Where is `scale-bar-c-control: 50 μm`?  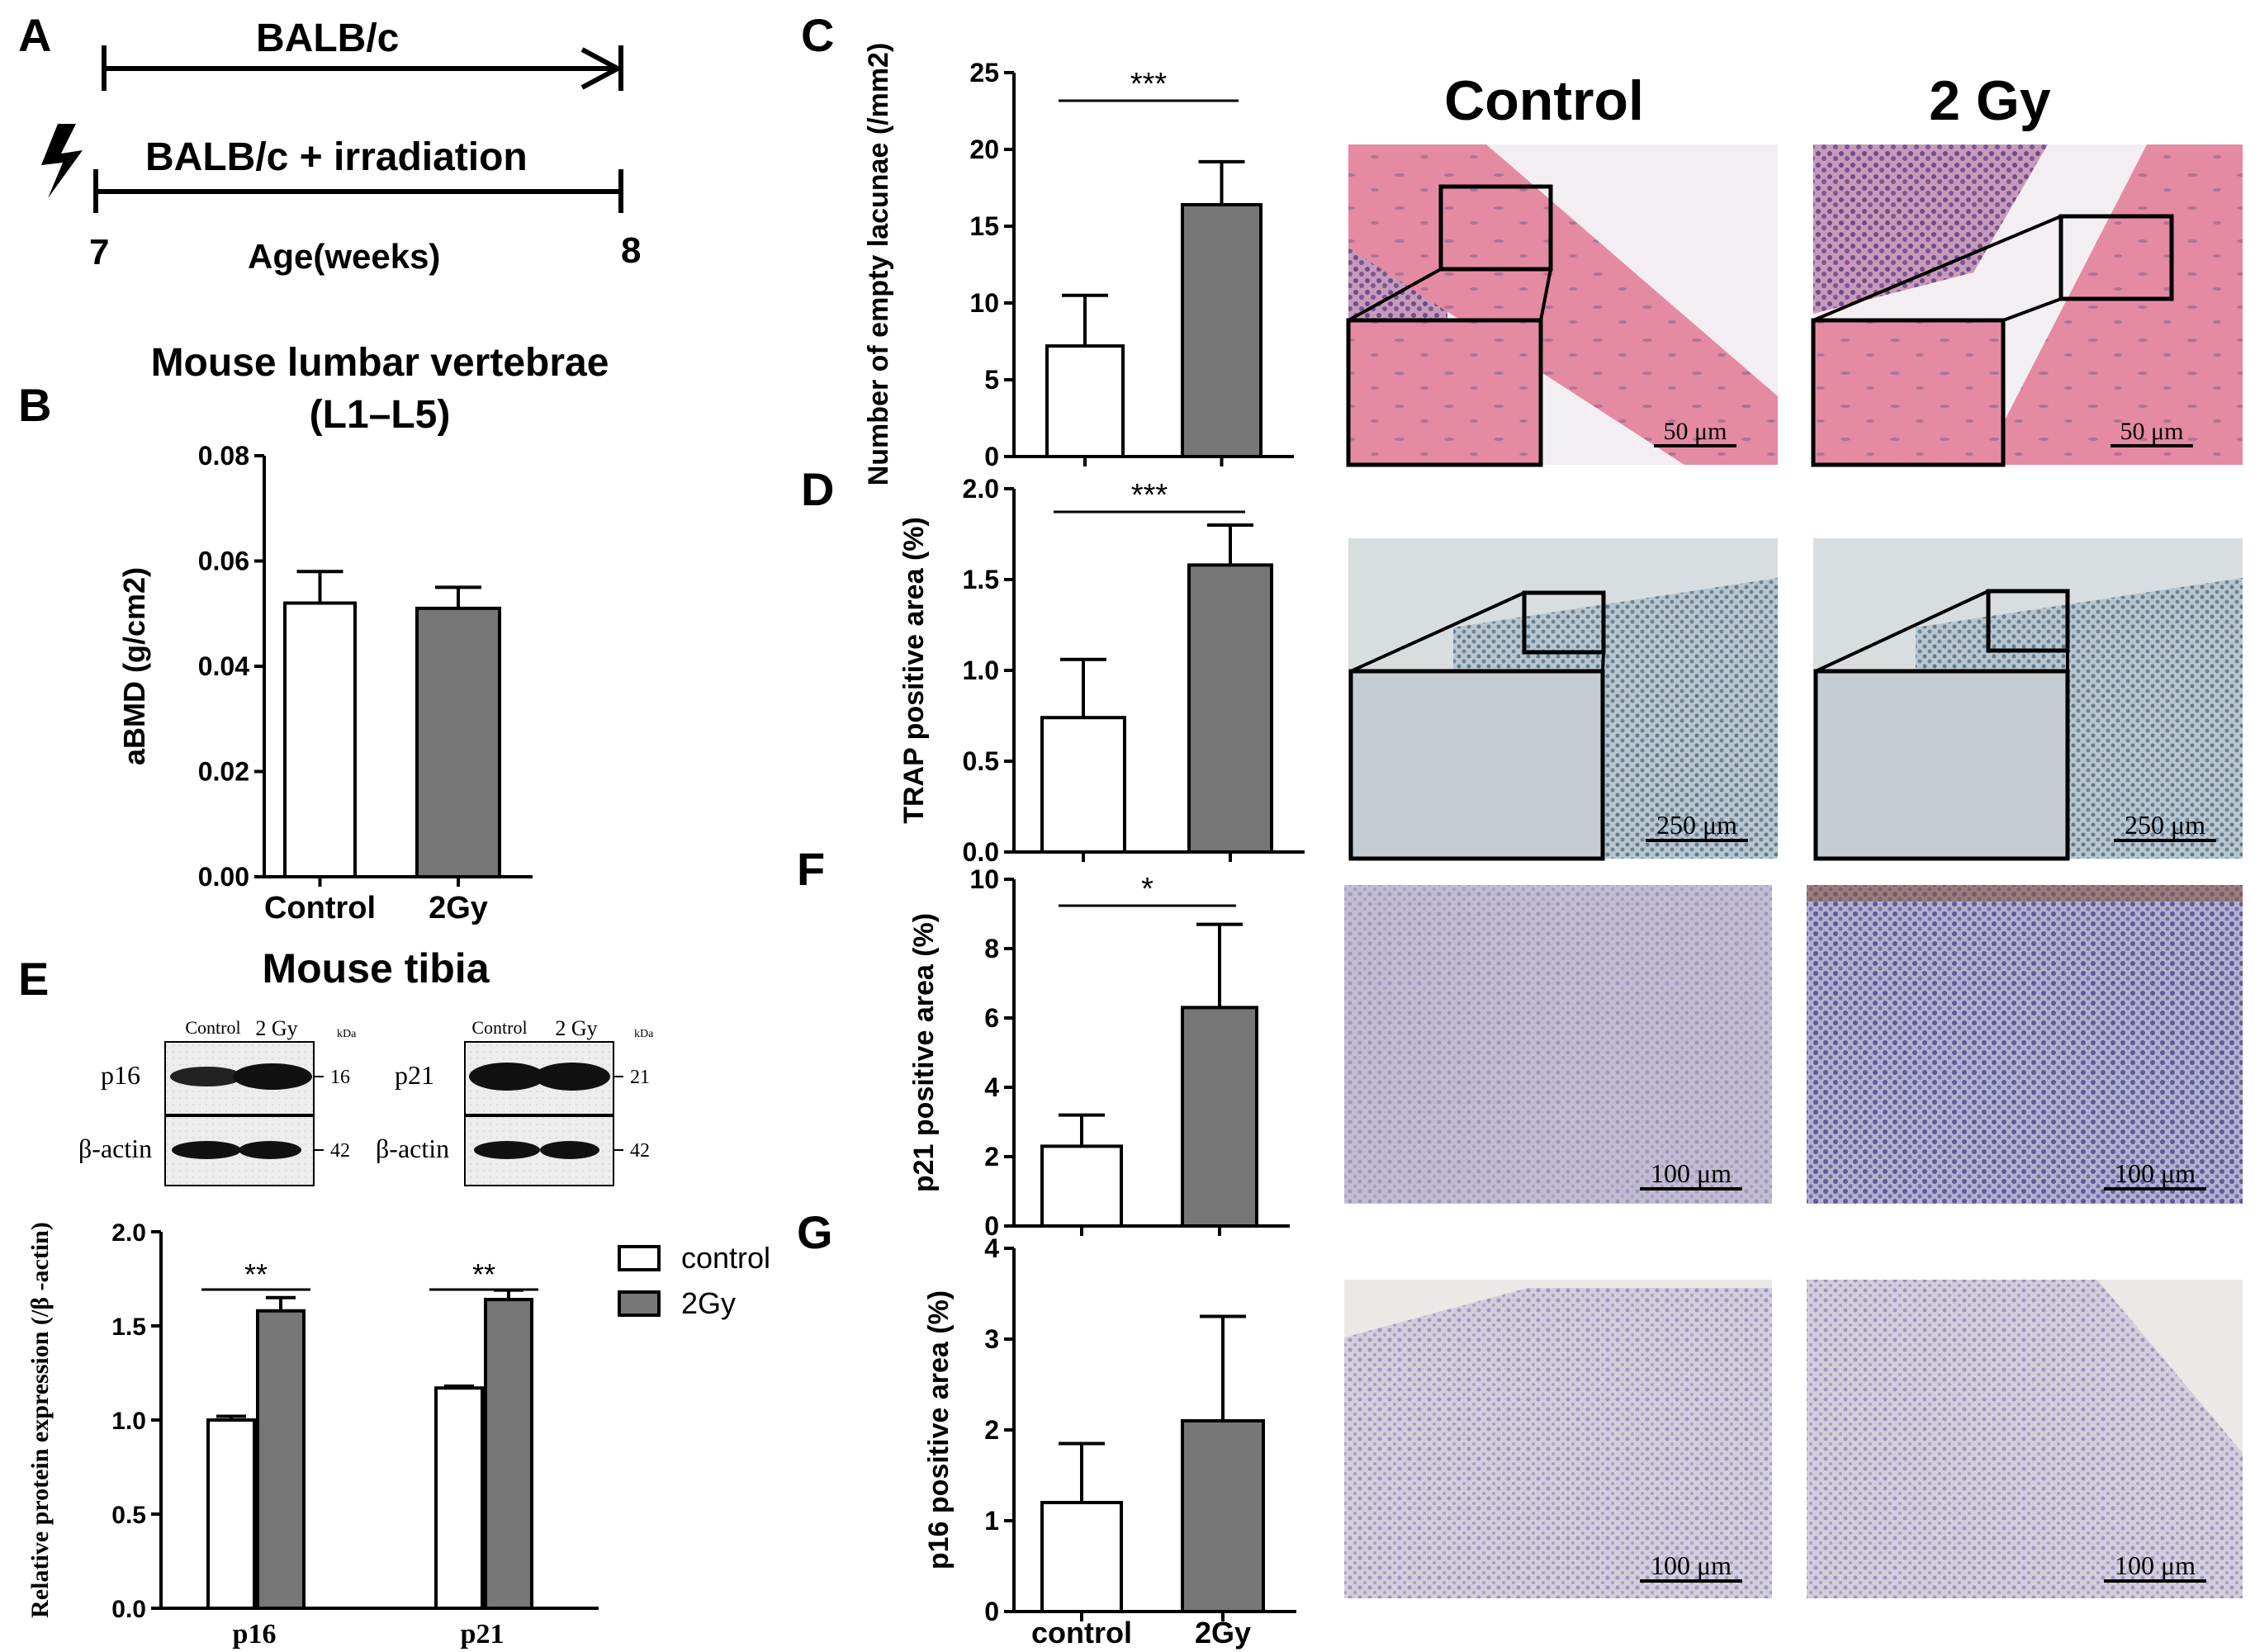 scale-bar-c-control: 50 μm is located at coordinates (1696, 431).